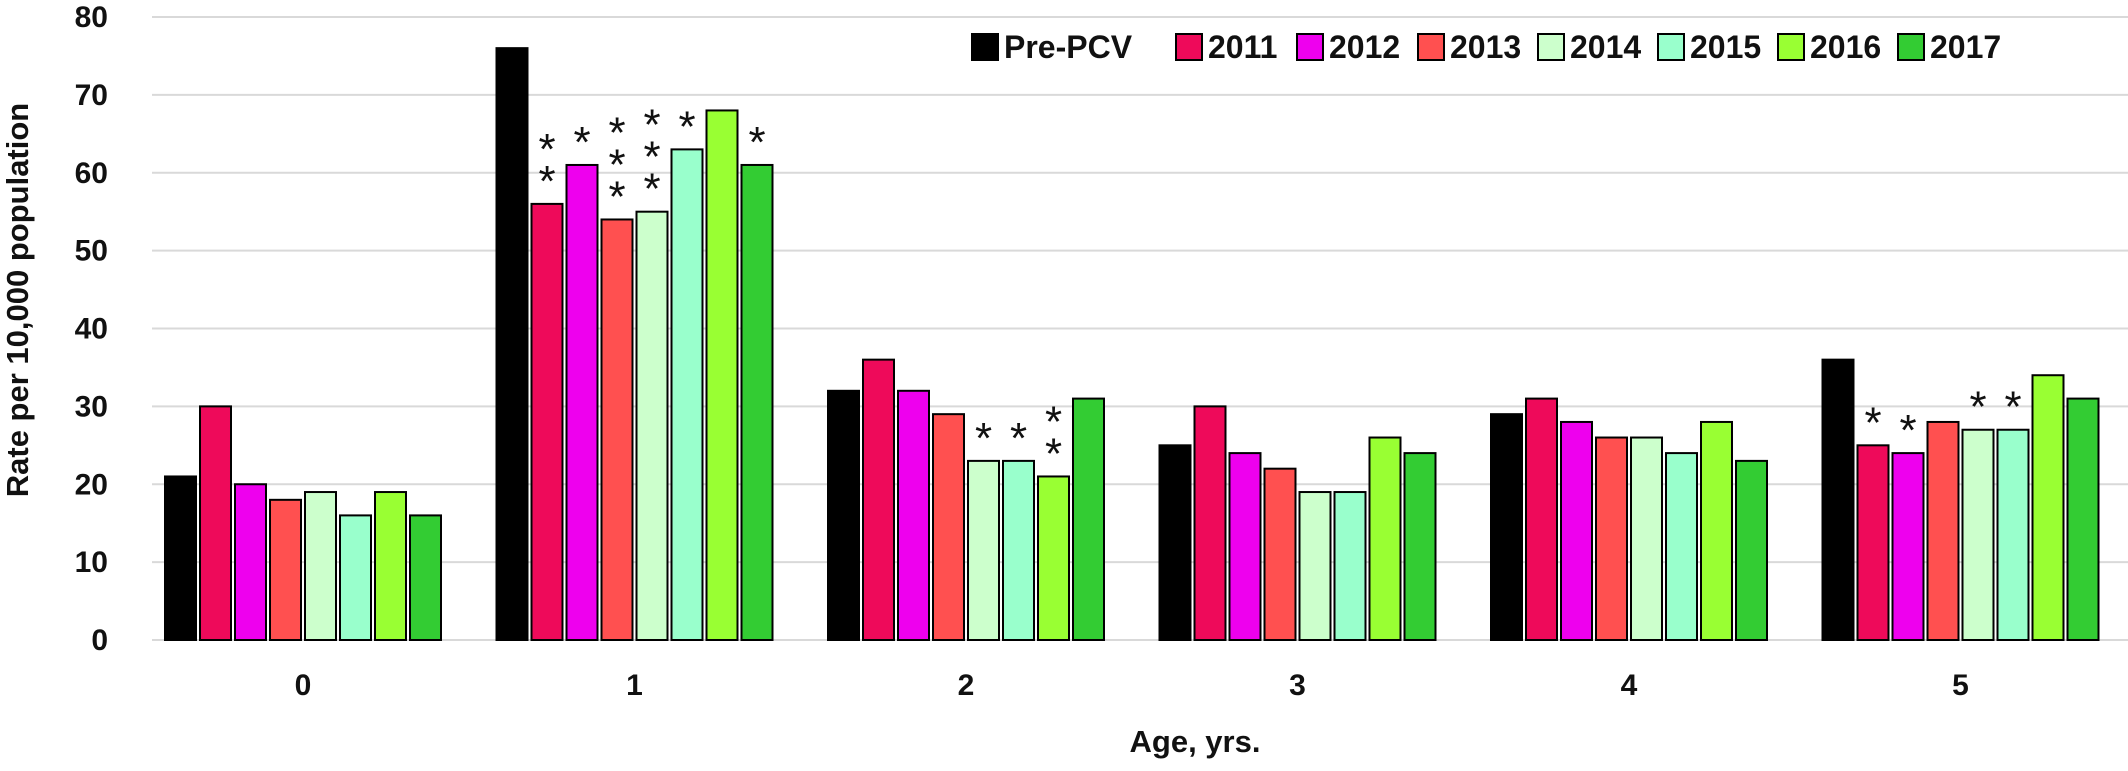 The height and width of the screenshot is (771, 2128). Describe the element at coordinates (1725, 47) in the screenshot. I see `legend-label: 2015` at that location.